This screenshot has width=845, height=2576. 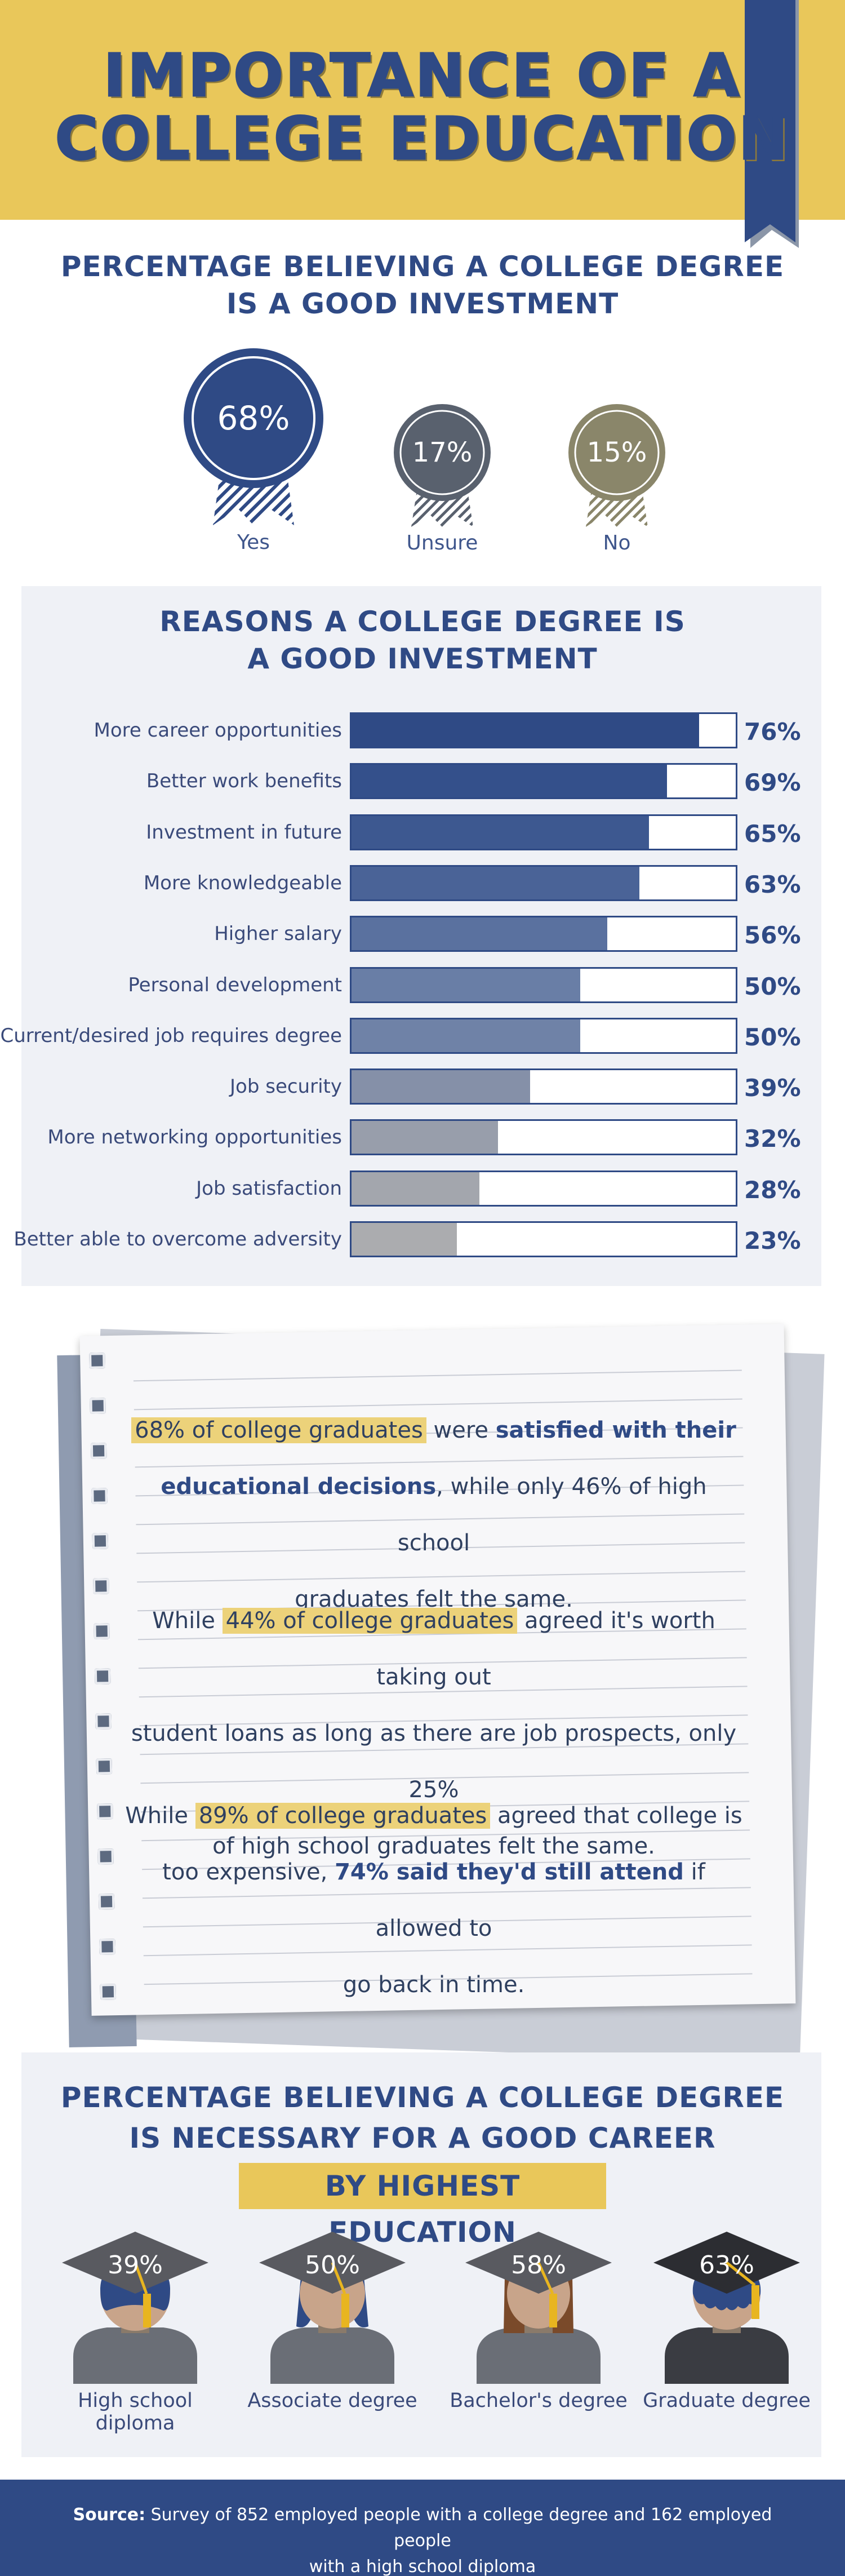 I want to click on reason-label: Personal development, so click(x=235, y=985).